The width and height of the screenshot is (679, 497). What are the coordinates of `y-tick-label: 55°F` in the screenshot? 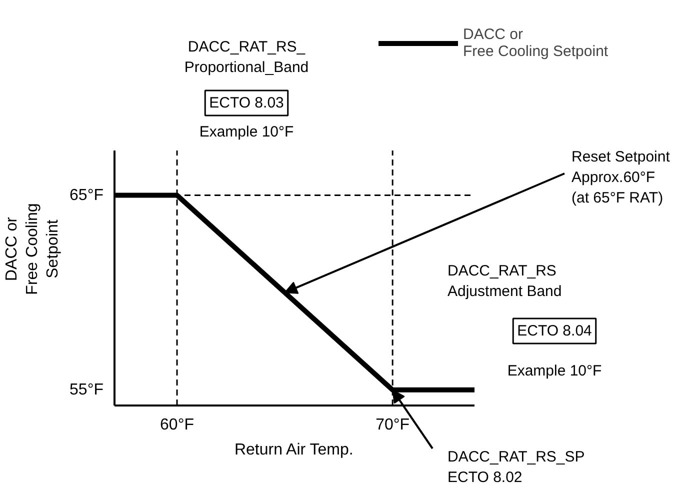 It's located at (87, 389).